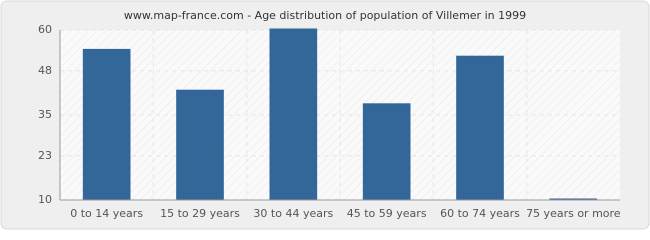 Image resolution: width=650 pixels, height=240 pixels. I want to click on x-tick-label: 75 years or more, so click(573, 213).